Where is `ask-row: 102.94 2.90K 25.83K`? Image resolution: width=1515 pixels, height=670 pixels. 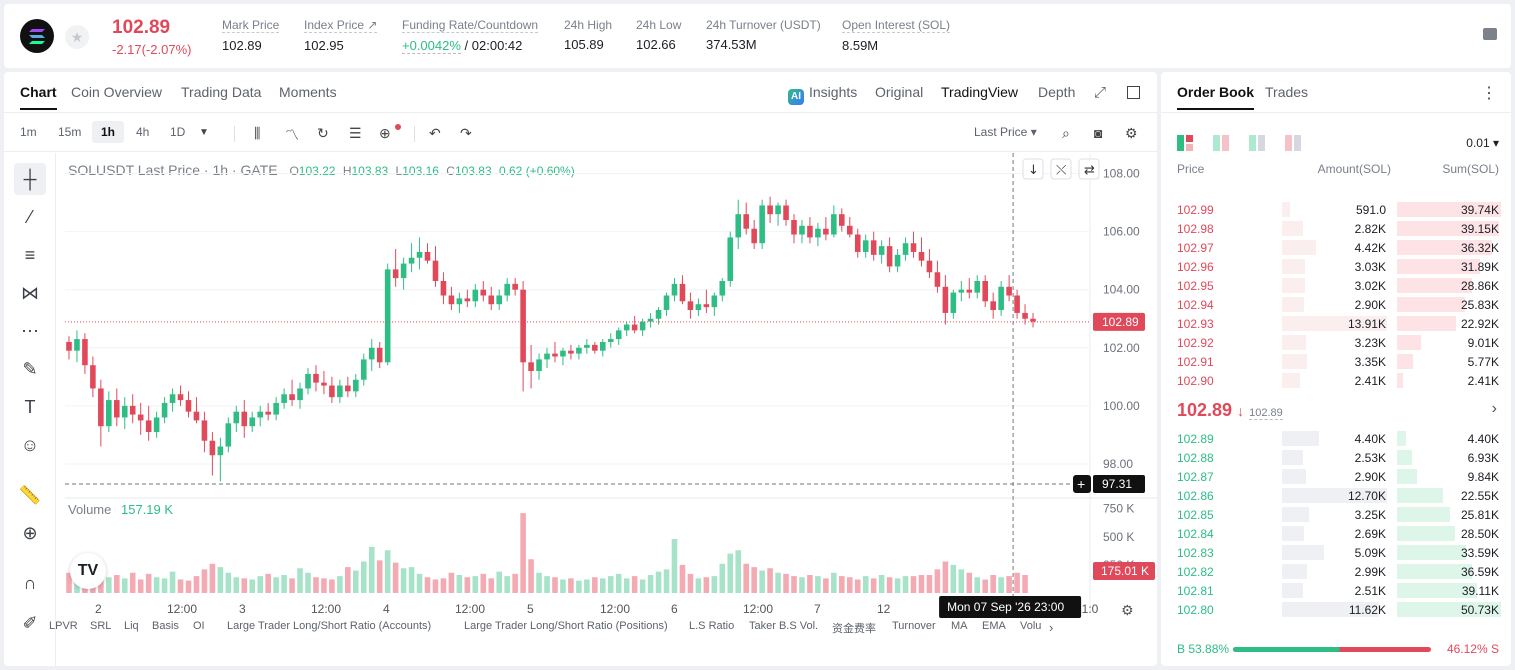 ask-row: 102.94 2.90K 25.83K is located at coordinates (1336, 304).